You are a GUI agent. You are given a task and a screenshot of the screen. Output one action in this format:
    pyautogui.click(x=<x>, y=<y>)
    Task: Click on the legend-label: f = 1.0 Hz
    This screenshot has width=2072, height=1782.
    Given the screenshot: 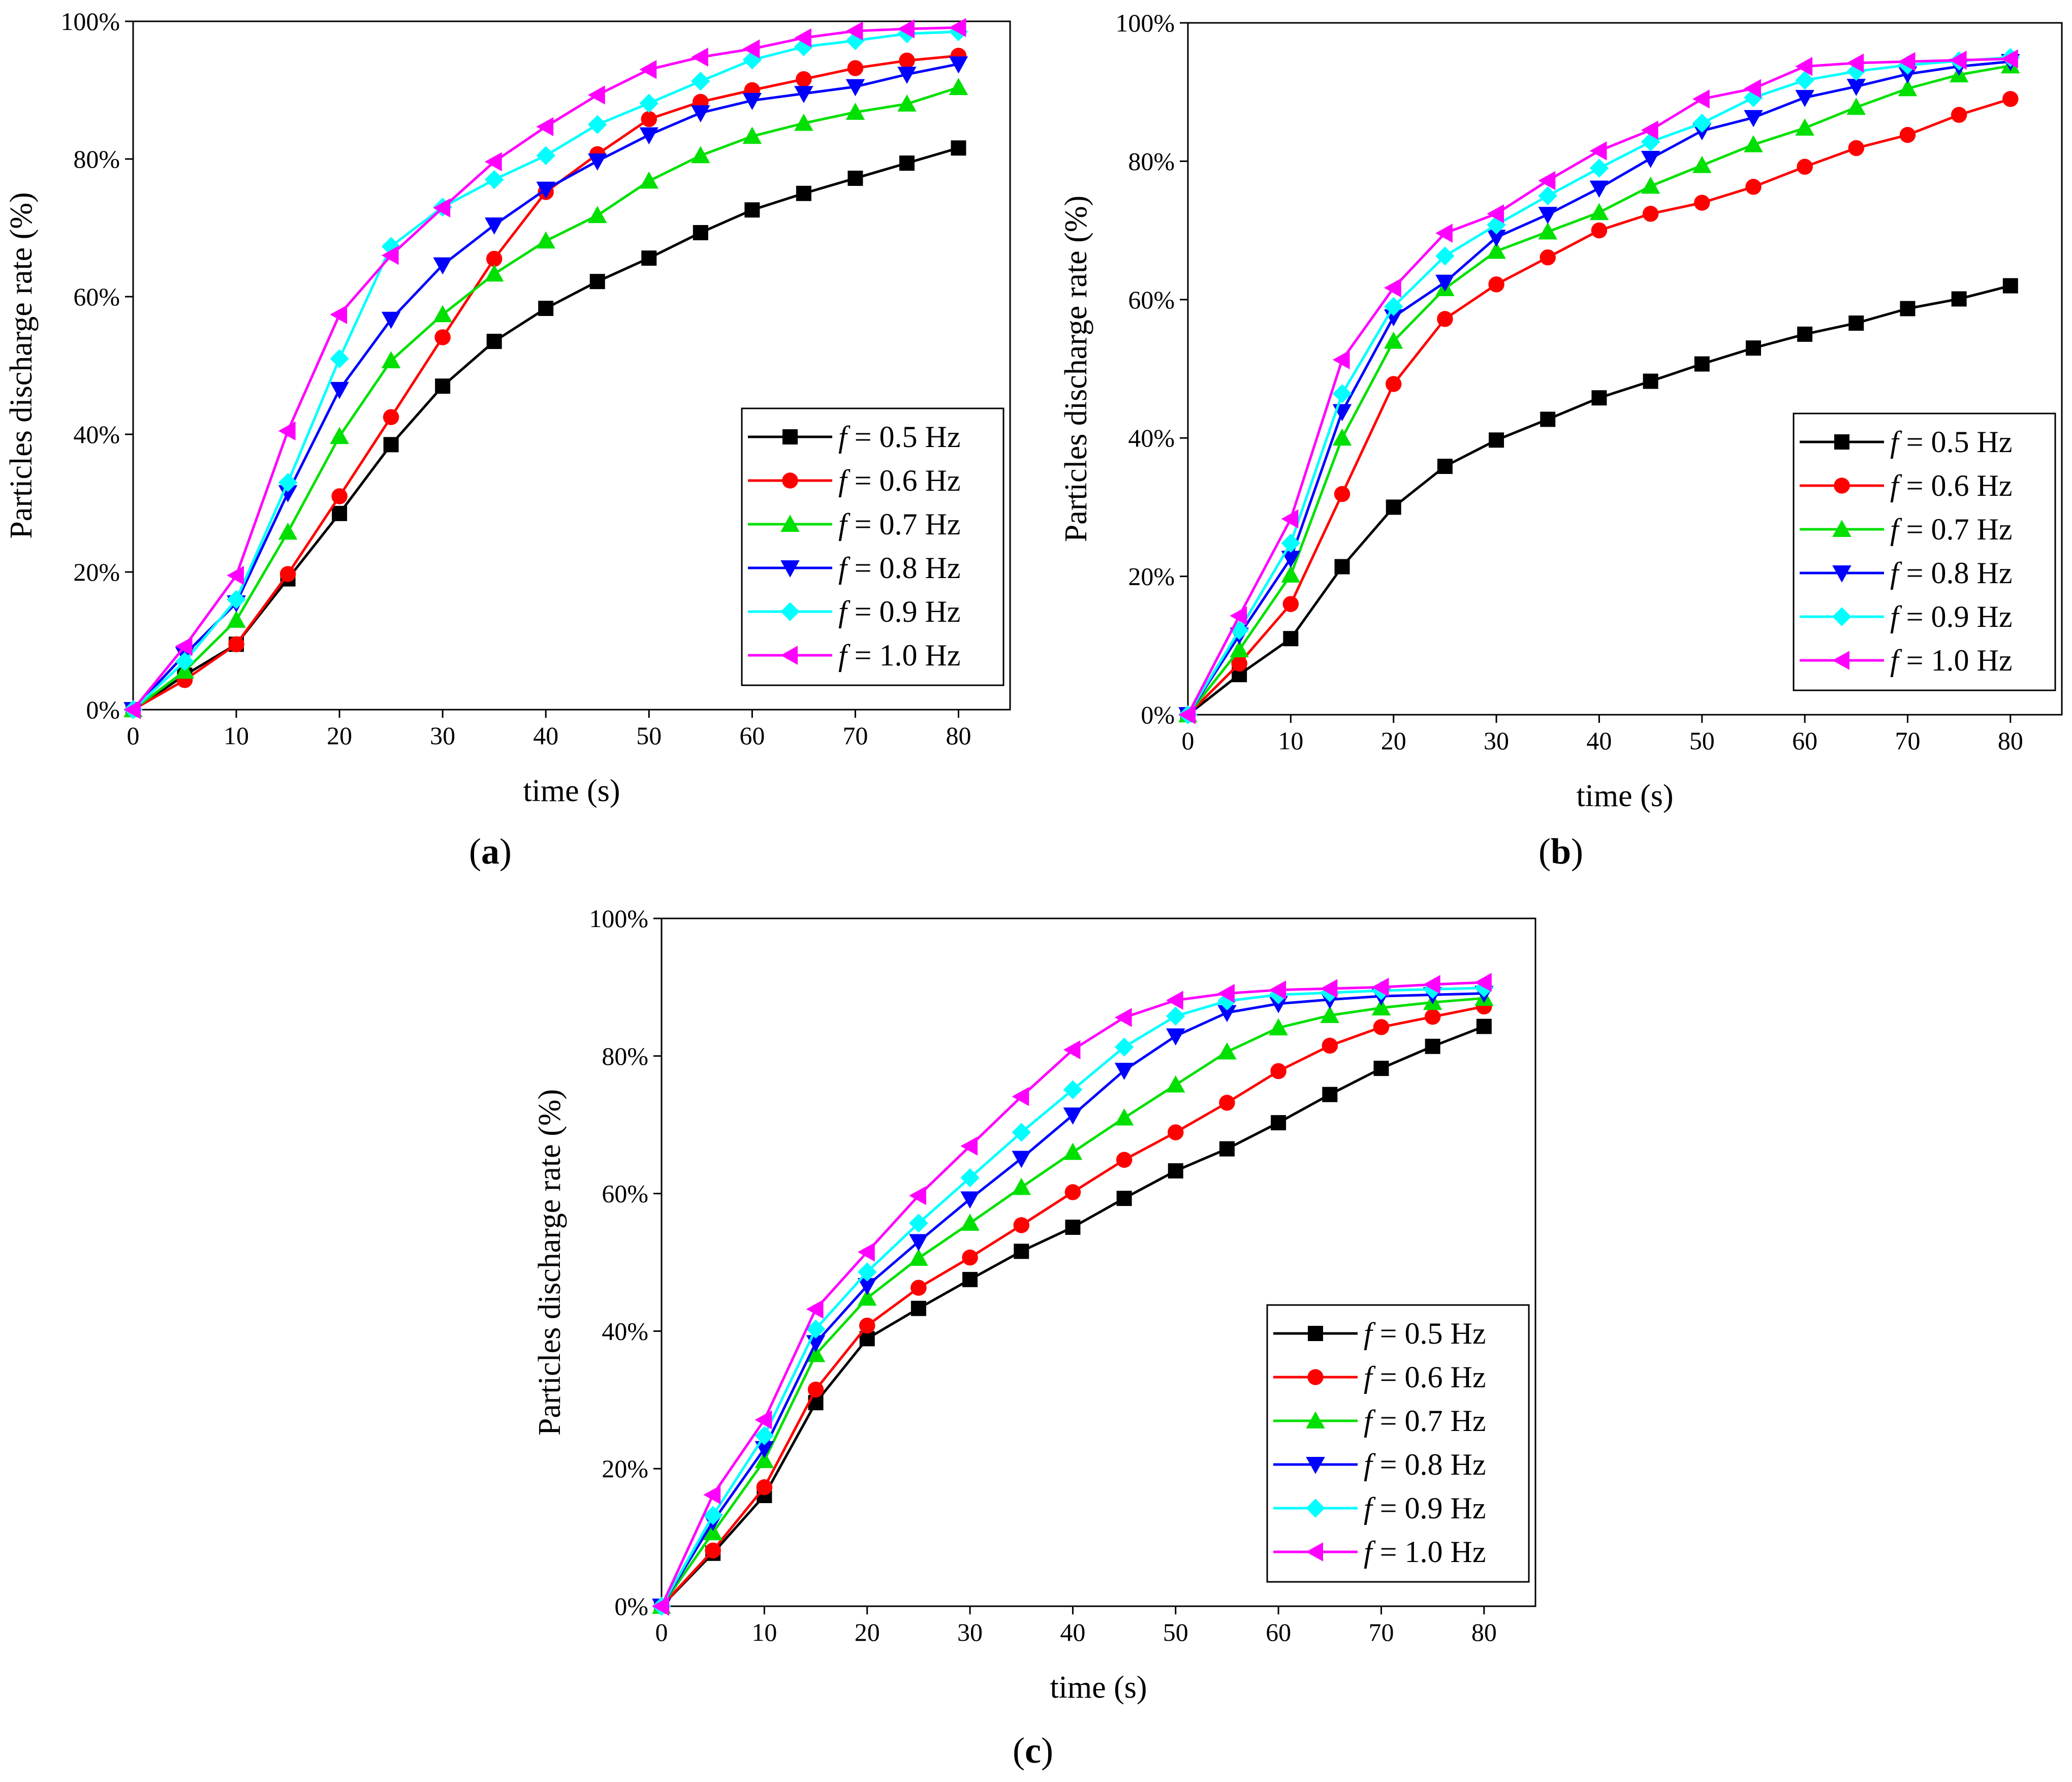 What is the action you would take?
    pyautogui.click(x=1951, y=660)
    